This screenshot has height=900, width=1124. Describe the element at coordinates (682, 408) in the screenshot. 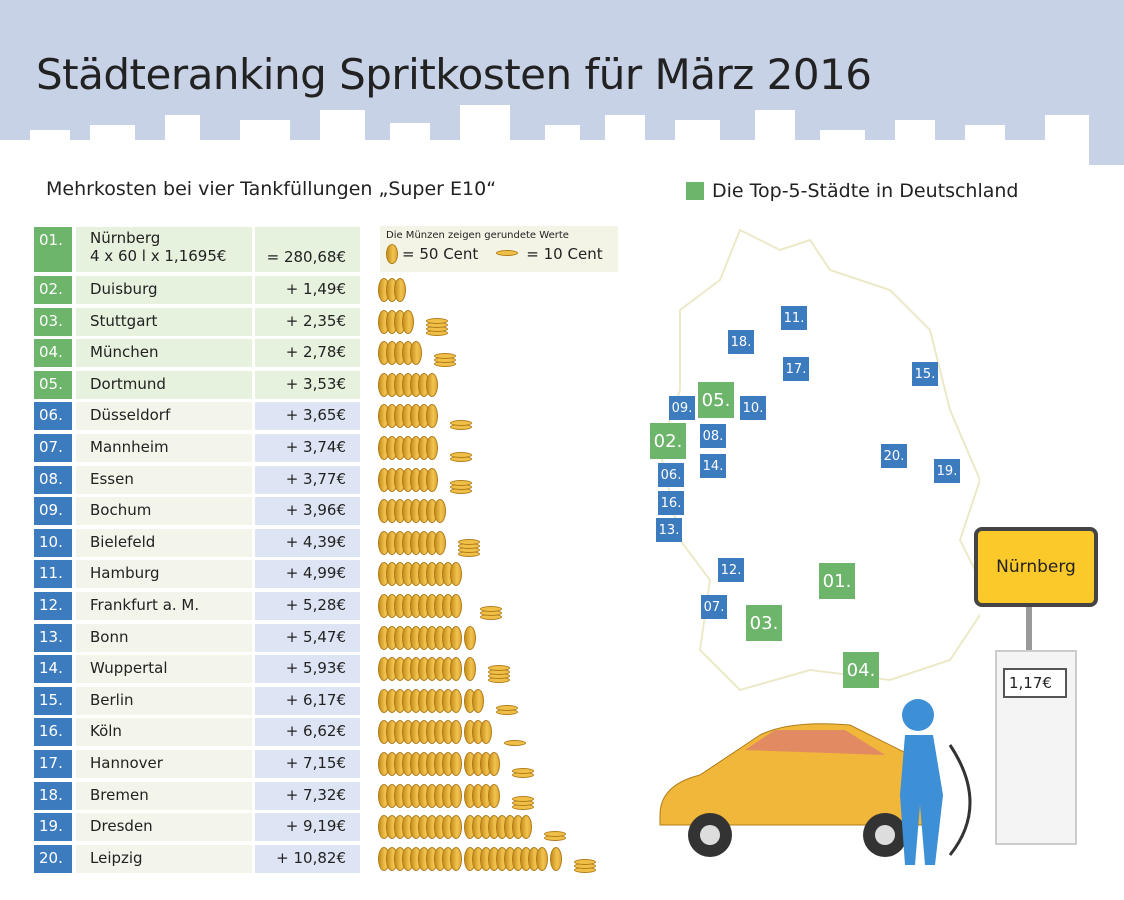

I see `map-marker: 09.` at that location.